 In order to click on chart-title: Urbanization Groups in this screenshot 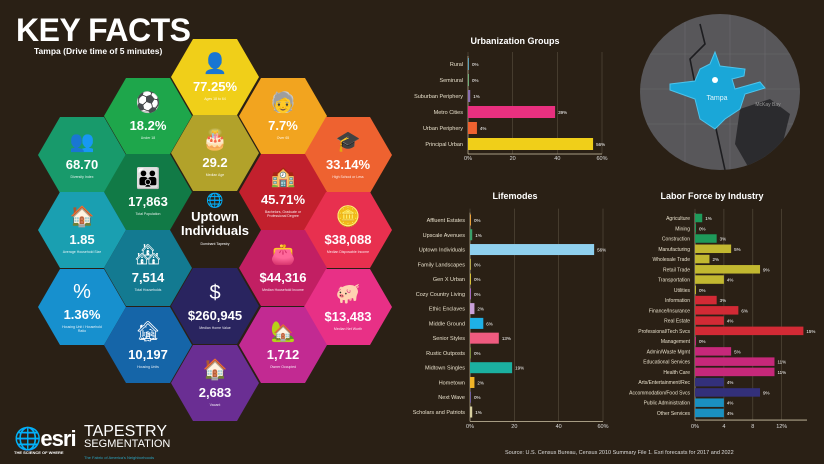, I will do `click(514, 41)`.